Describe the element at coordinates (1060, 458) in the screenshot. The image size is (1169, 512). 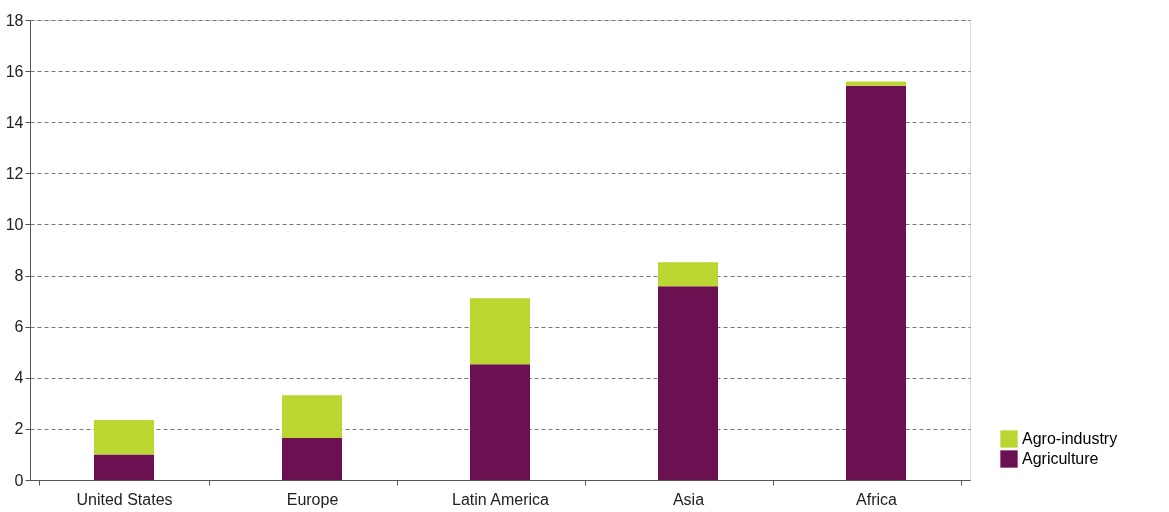
I see `legend-label: Agriculture` at that location.